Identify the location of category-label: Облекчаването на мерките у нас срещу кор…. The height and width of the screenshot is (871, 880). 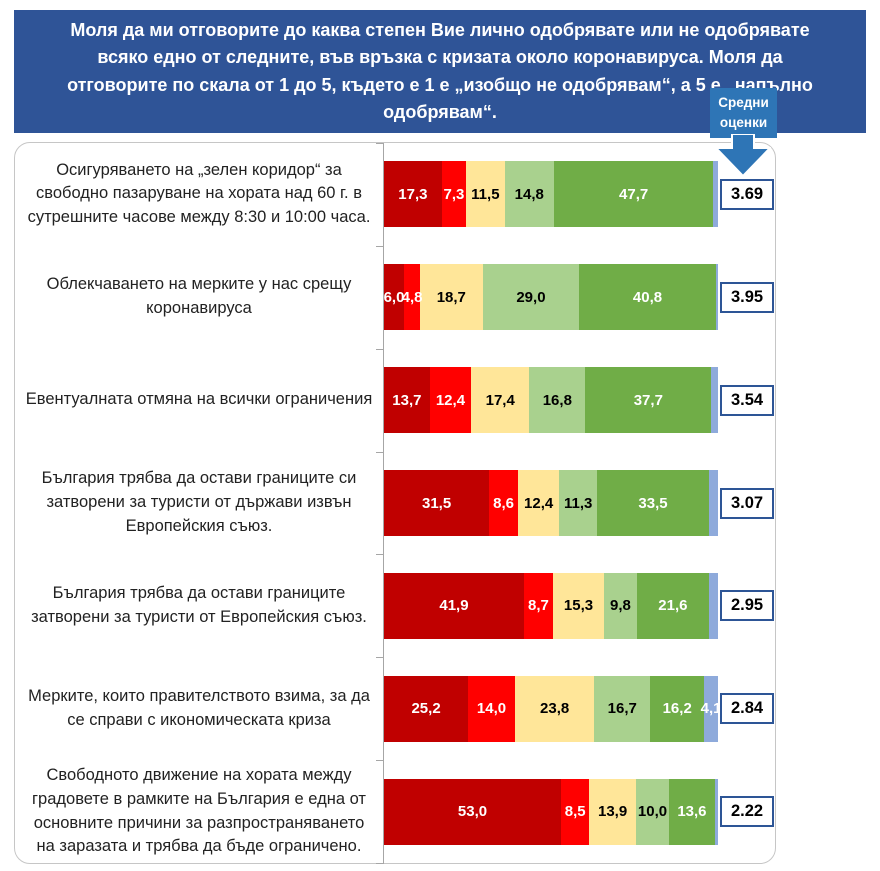
(199, 296).